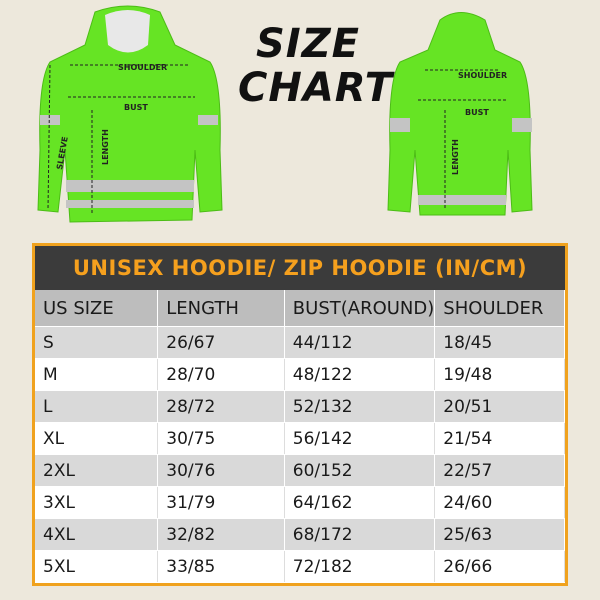 The image size is (600, 600). What do you see at coordinates (460, 114) in the screenshot?
I see `back-hoodie: SHOULDER BUST LENGTH` at bounding box center [460, 114].